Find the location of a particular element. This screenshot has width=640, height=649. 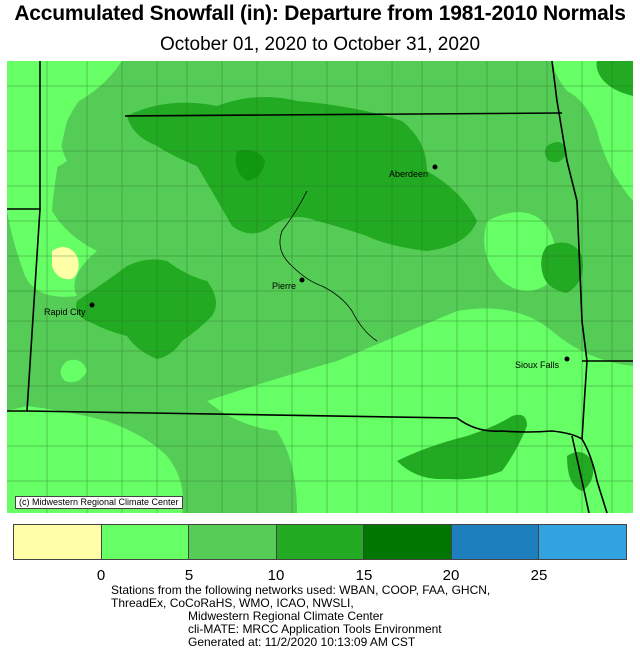

band-10-15-east-pocket is located at coordinates (562, 267).